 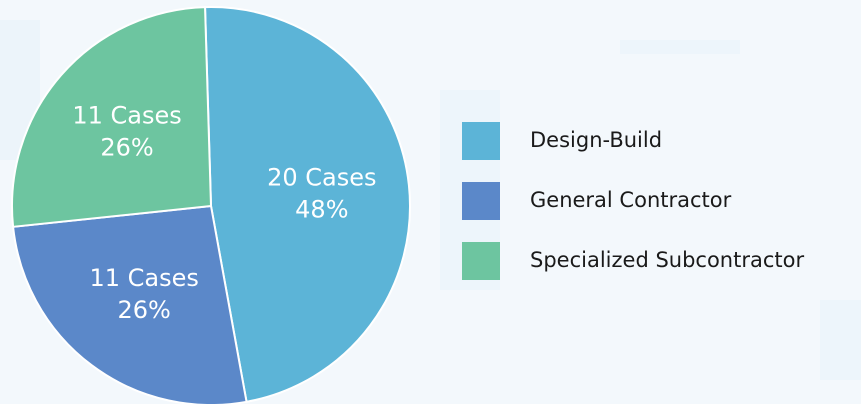 I want to click on legend-label: Design-Build, so click(x=596, y=140).